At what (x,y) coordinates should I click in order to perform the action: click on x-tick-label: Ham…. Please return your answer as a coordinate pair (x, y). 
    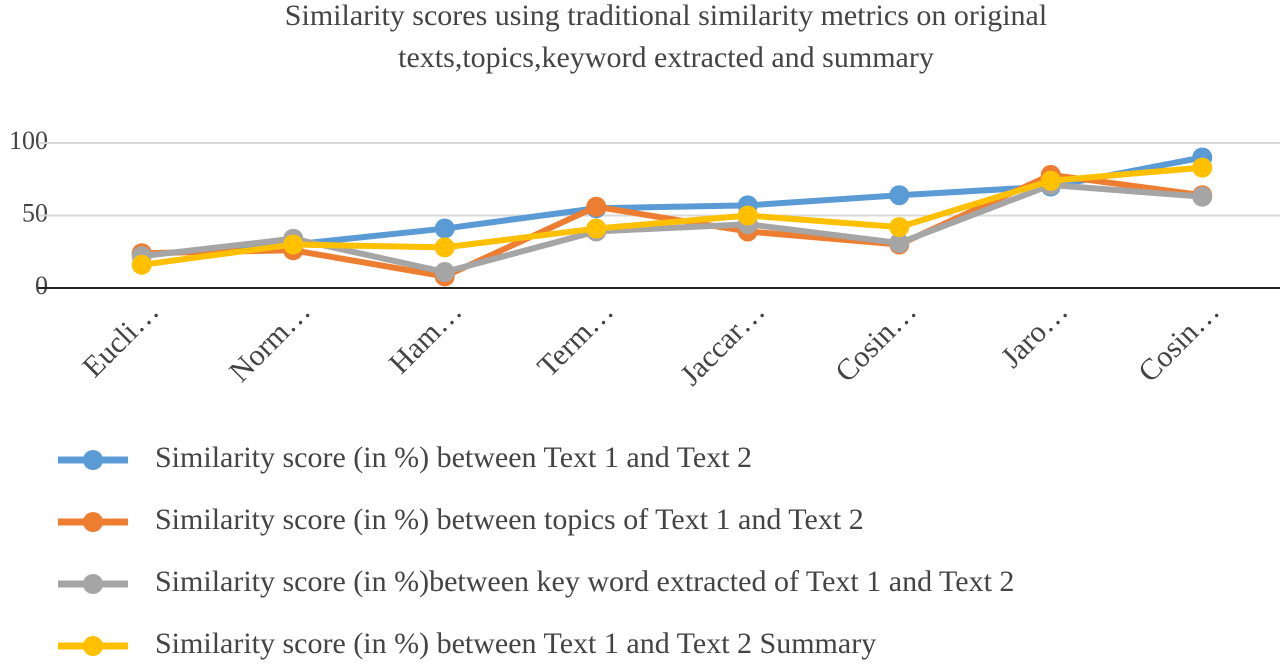
    Looking at the image, I should click on (426, 337).